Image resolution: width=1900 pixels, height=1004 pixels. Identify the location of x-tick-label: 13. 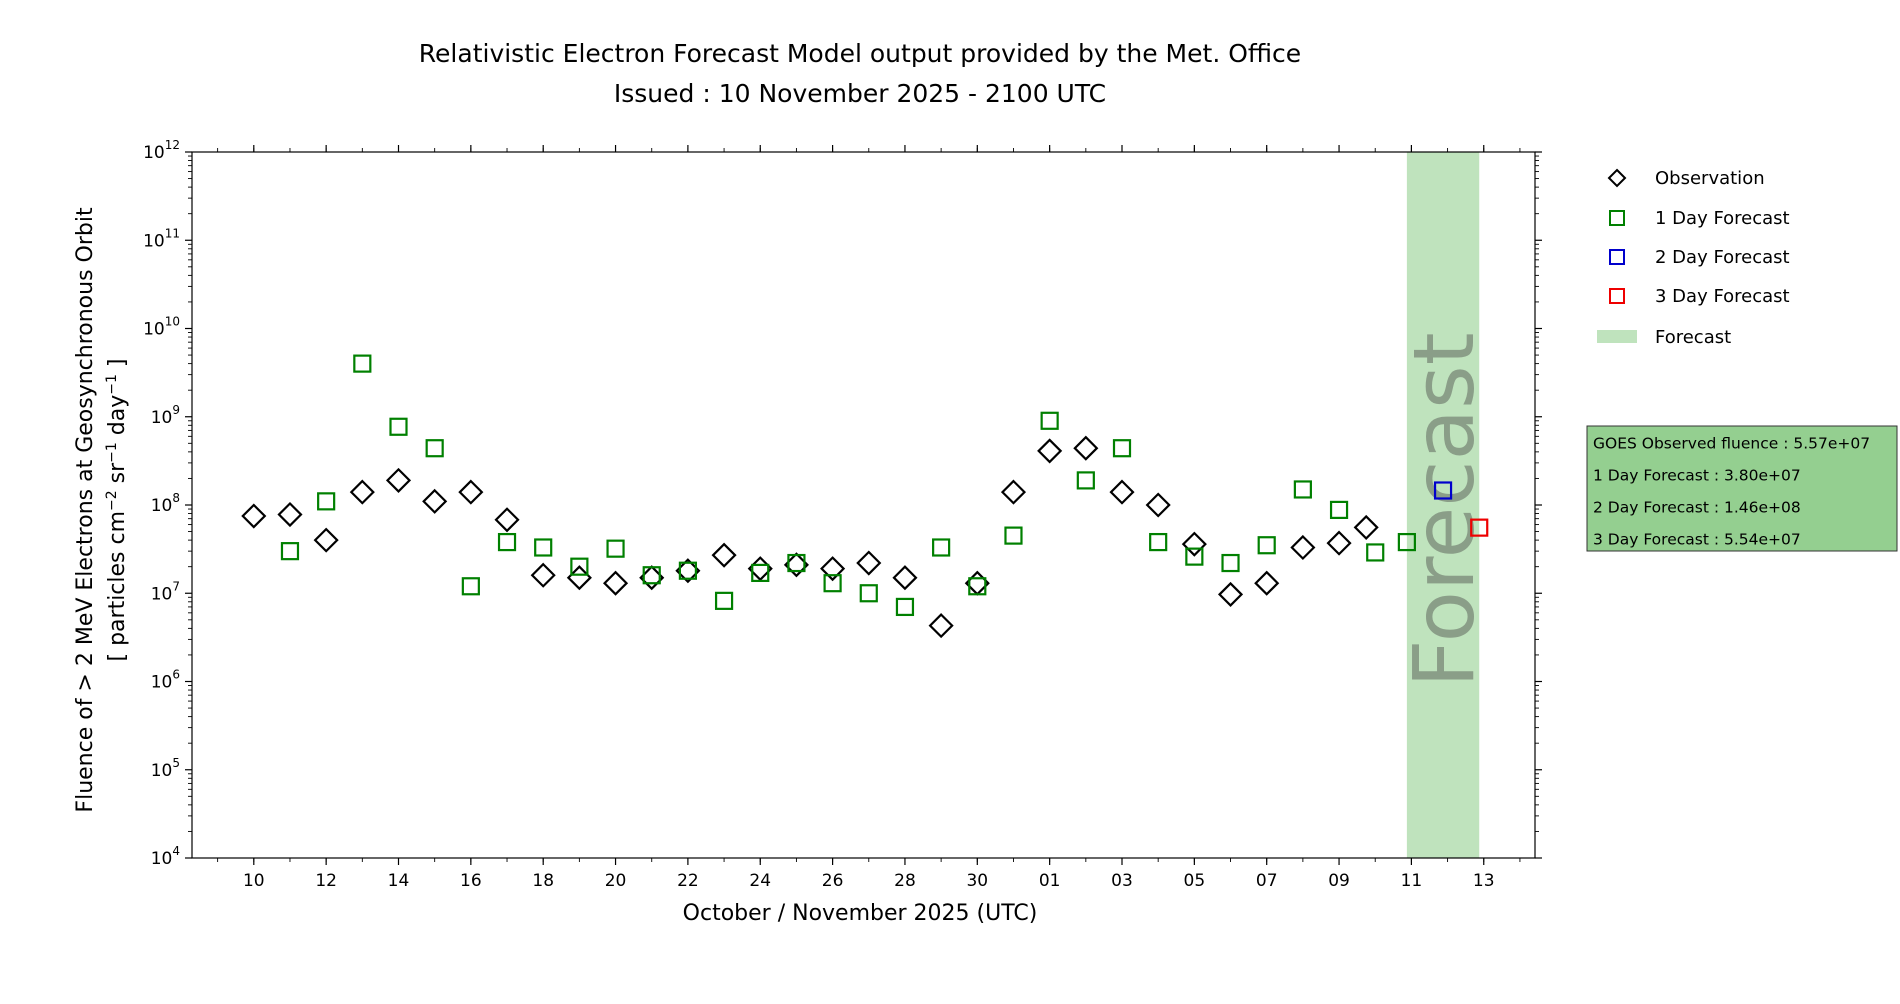
(1484, 881).